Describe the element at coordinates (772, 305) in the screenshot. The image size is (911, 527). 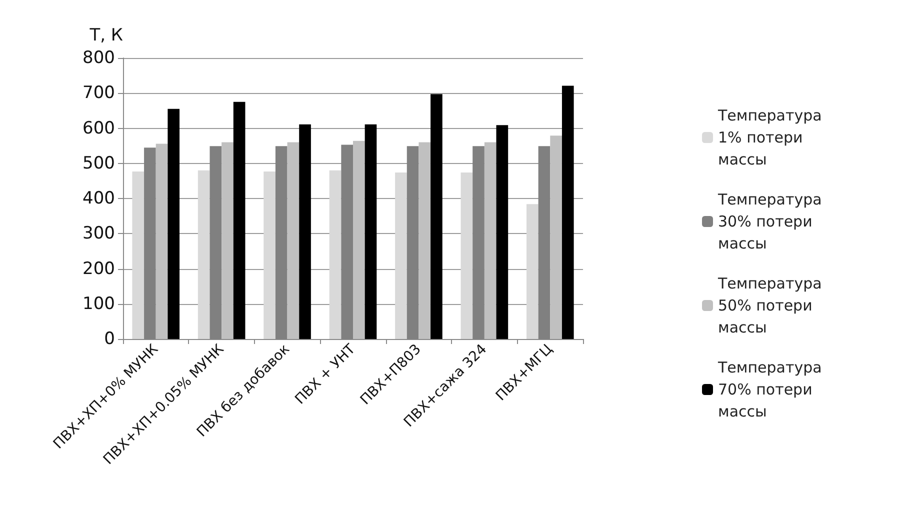
I see `legend-label: Температура 50% потери массы` at that location.